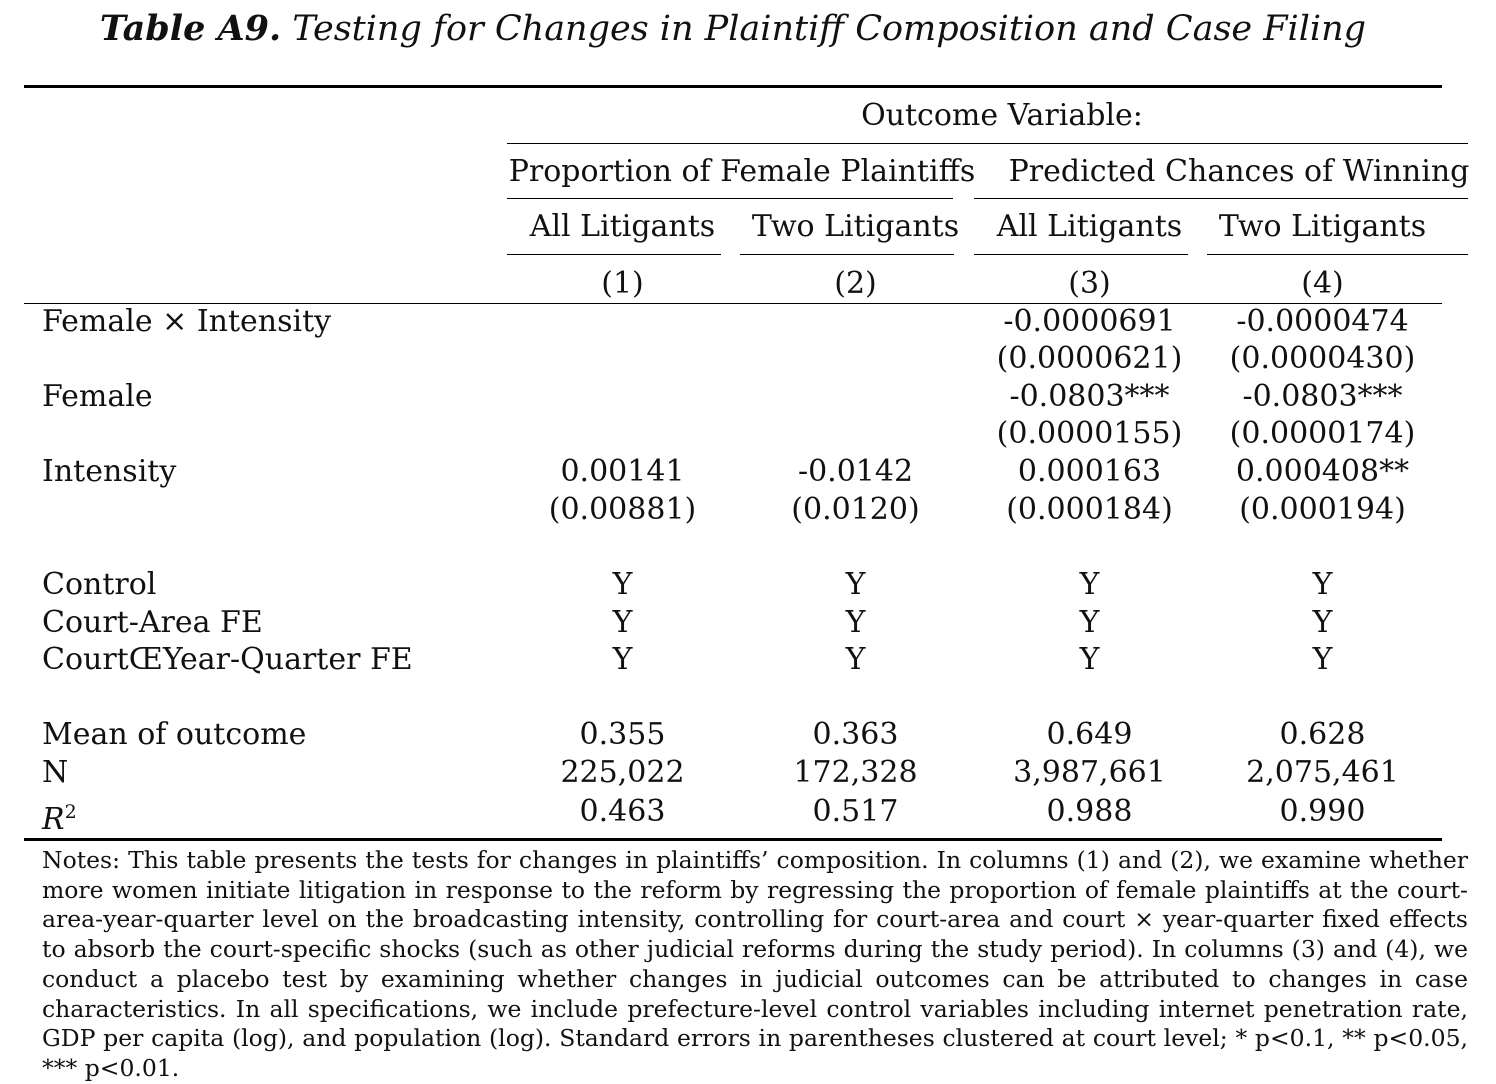 Image resolution: width=1496 pixels, height=1084 pixels. What do you see at coordinates (1322, 283) in the screenshot?
I see `column-number: (4)` at bounding box center [1322, 283].